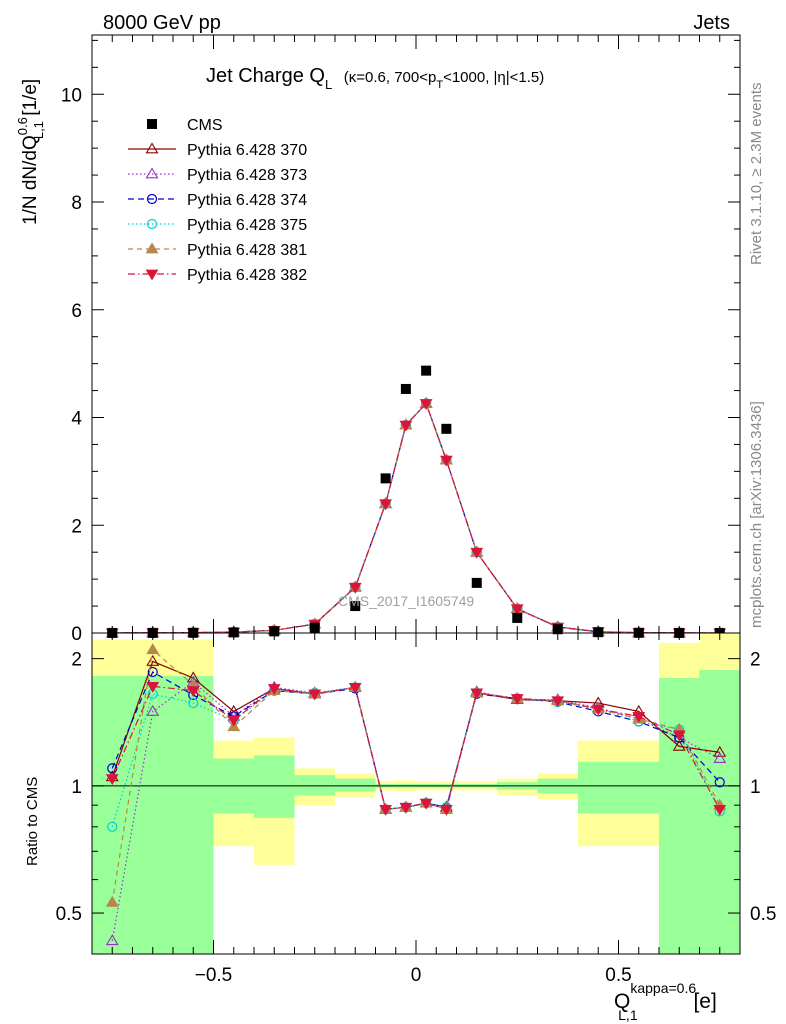 The image size is (786, 1024). I want to click on analysis-watermark: CMS_2017_I1605749, so click(406, 601).